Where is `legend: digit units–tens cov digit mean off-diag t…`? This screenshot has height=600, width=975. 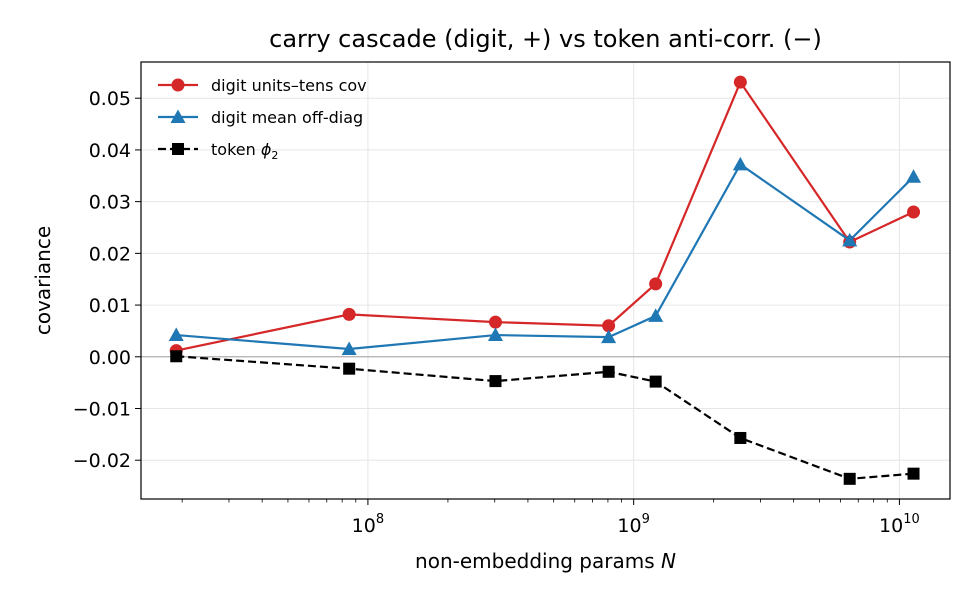 legend: digit units–tens cov digit mean off-diag t… is located at coordinates (262, 119).